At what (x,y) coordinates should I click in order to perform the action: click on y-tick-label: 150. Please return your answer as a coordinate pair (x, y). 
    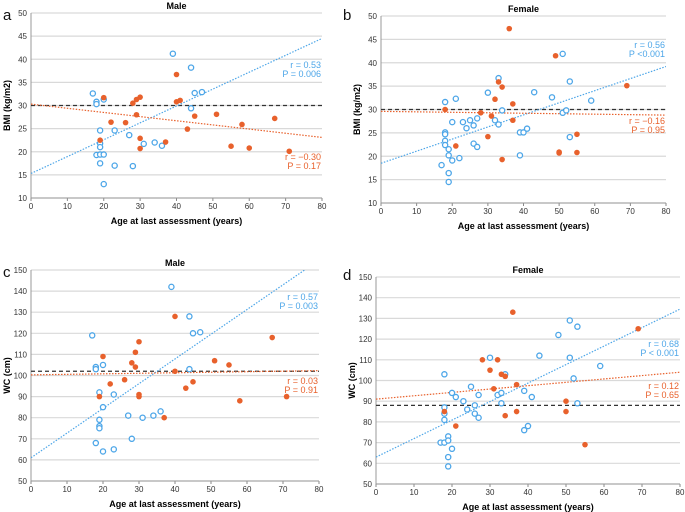
    Looking at the image, I should click on (366, 277).